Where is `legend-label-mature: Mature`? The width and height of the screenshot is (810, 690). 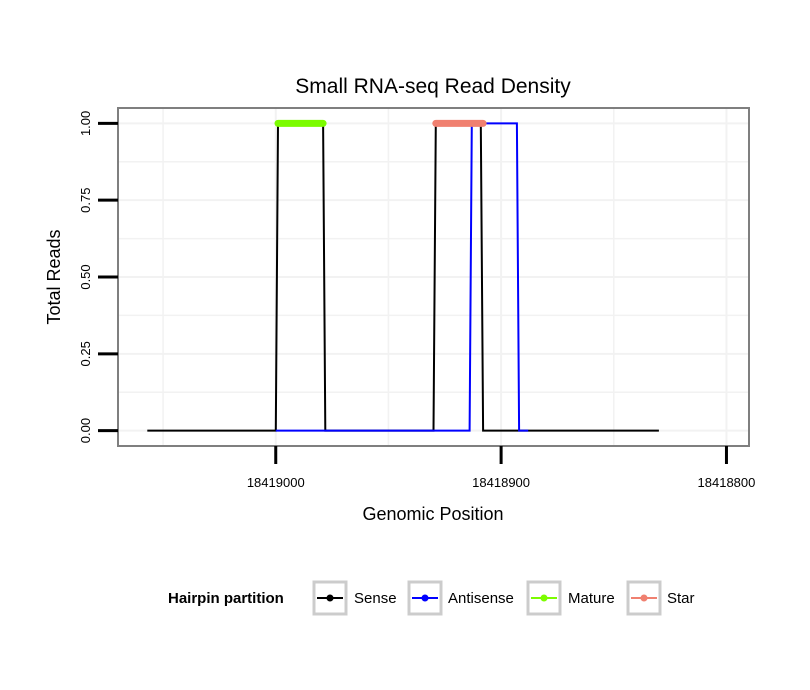
legend-label-mature: Mature is located at coordinates (591, 598).